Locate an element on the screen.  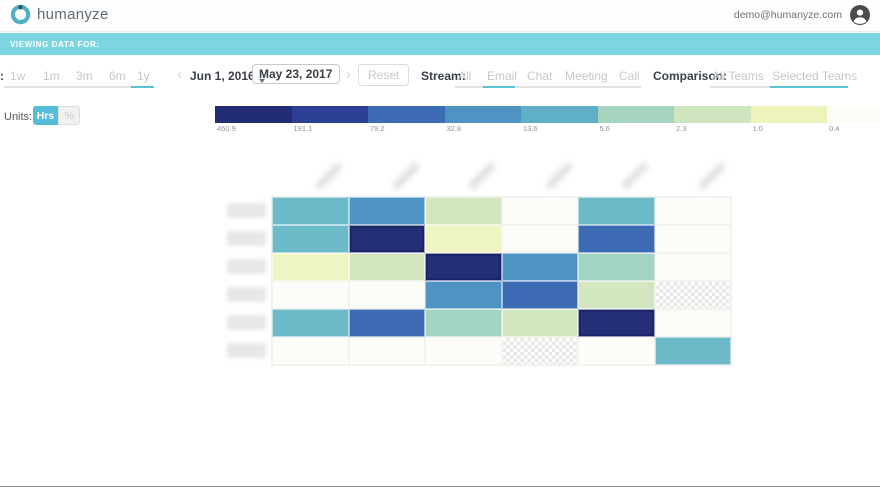
stream-selected-underline is located at coordinates (499, 87).